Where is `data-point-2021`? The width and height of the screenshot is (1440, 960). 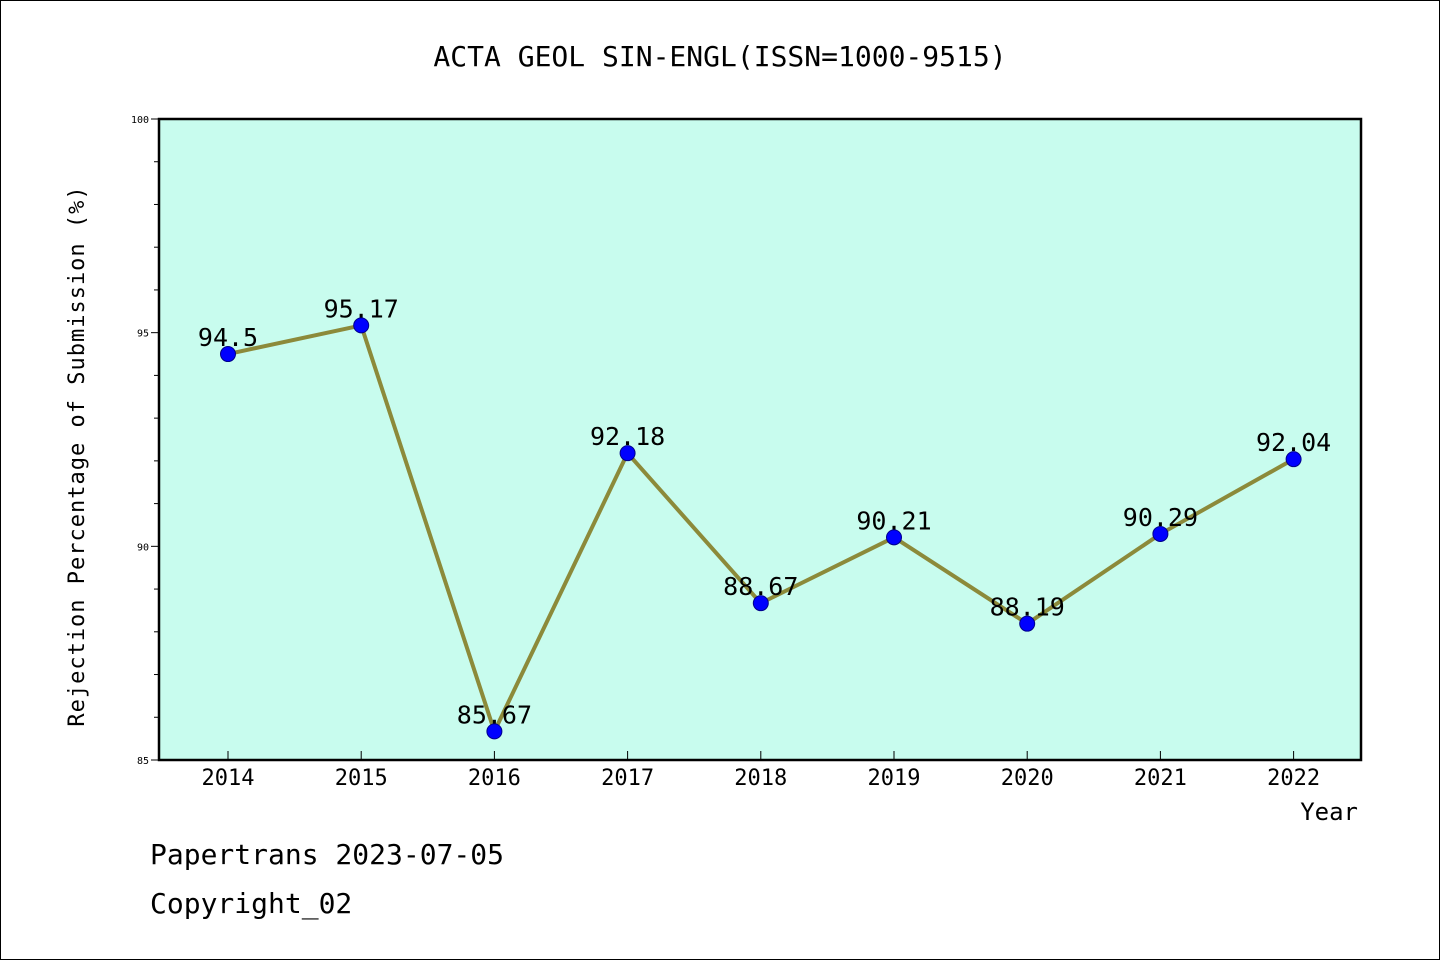
data-point-2021 is located at coordinates (1160, 533).